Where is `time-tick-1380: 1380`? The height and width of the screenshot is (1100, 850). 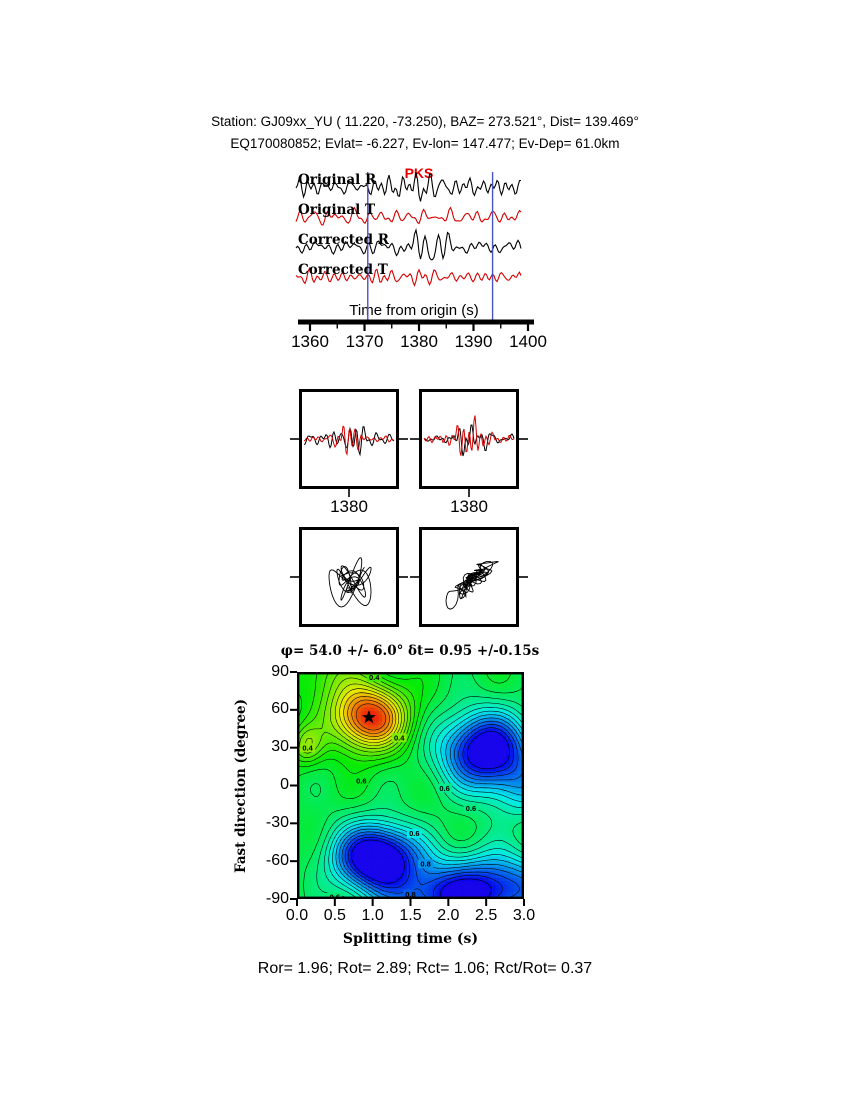 time-tick-1380: 1380 is located at coordinates (419, 341).